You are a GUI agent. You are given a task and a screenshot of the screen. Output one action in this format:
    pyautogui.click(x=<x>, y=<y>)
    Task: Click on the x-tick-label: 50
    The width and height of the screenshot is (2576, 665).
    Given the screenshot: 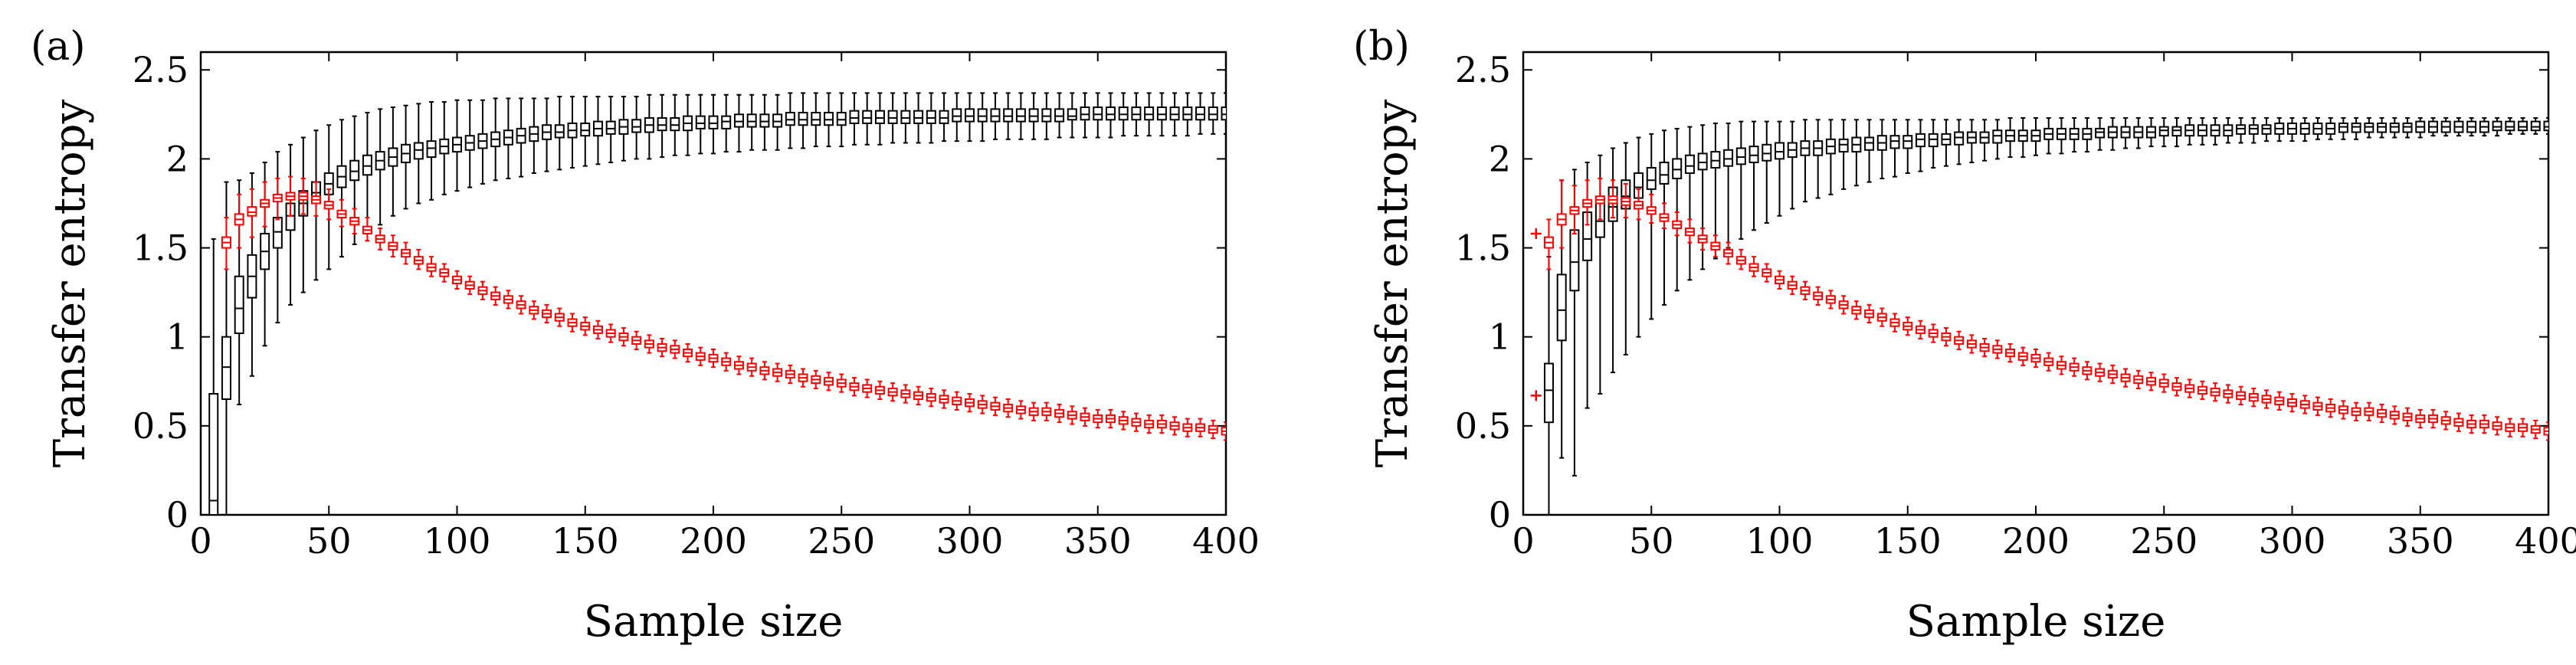 What is the action you would take?
    pyautogui.click(x=329, y=541)
    